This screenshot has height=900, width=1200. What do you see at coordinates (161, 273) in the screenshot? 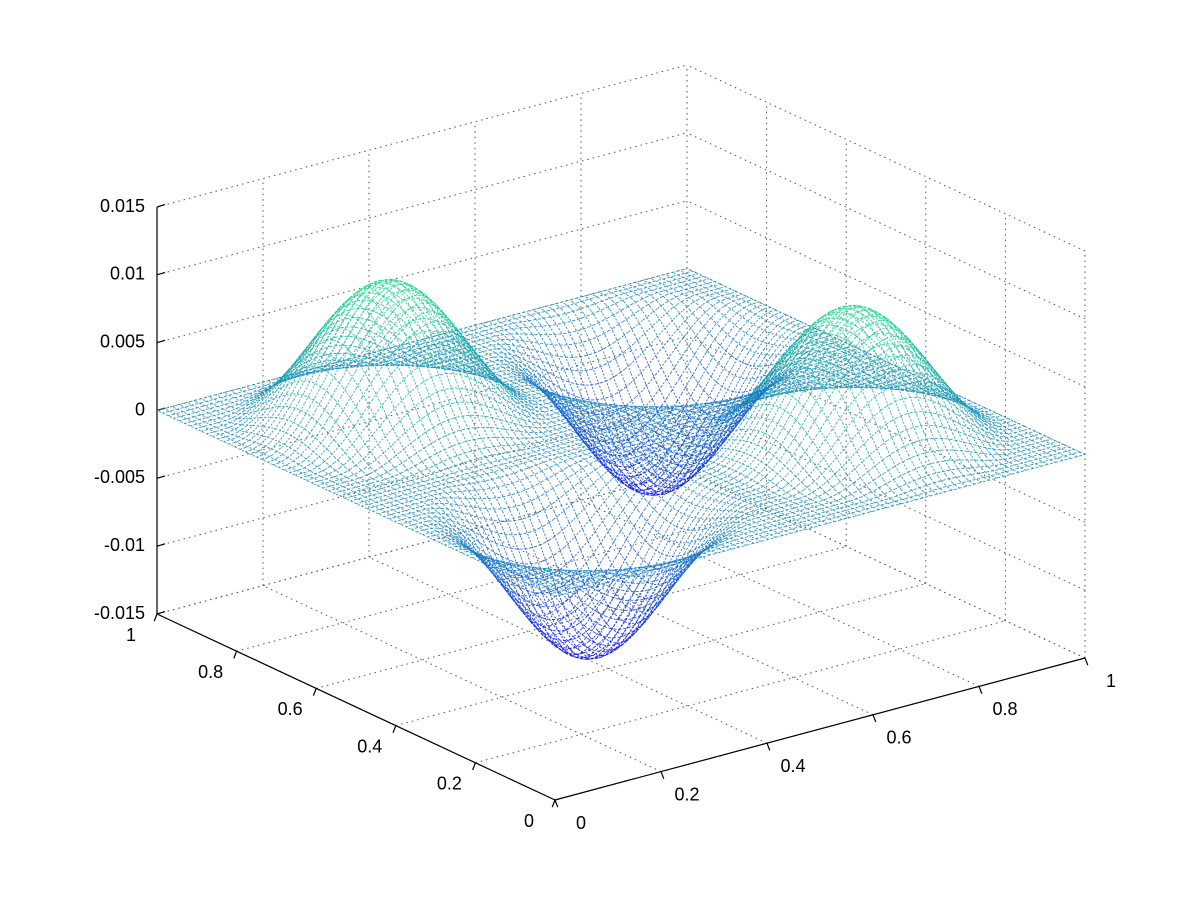
I see `z-tick-mark` at bounding box center [161, 273].